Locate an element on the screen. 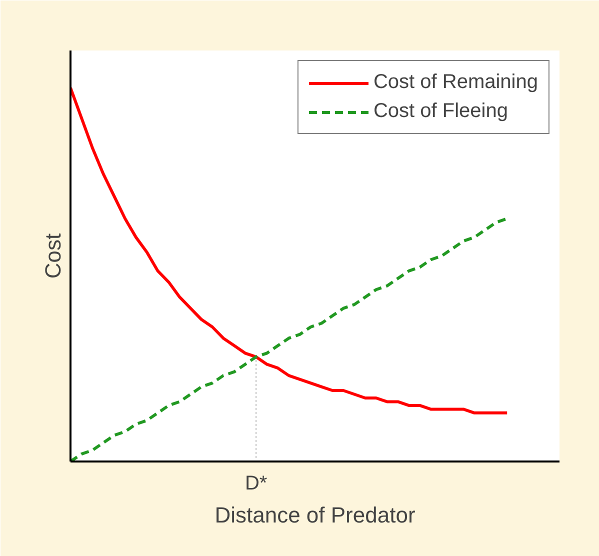  legend-label: Cost of Fleeing is located at coordinates (440, 111).